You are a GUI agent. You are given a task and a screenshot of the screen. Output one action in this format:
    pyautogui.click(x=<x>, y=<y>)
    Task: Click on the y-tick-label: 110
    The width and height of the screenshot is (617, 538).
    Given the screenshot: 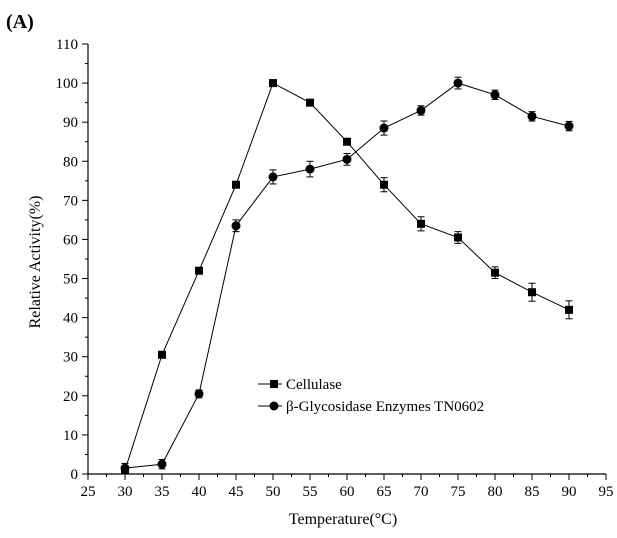 What is the action you would take?
    pyautogui.click(x=67, y=45)
    